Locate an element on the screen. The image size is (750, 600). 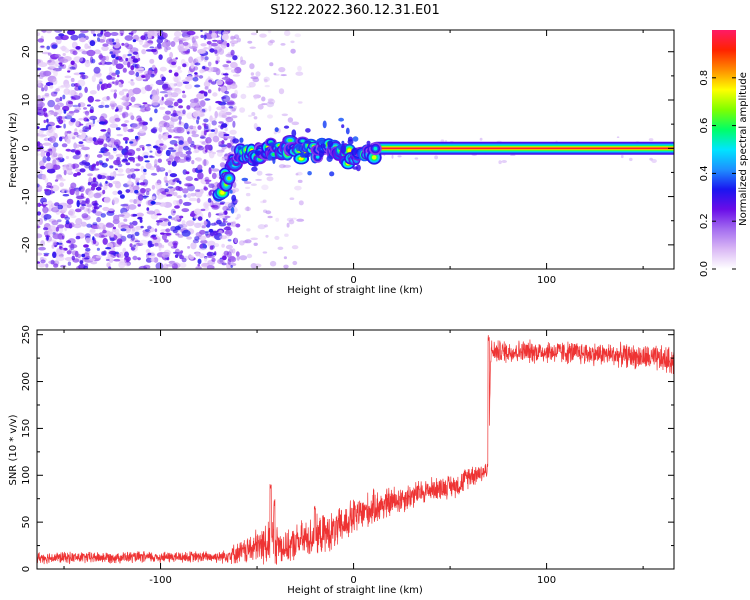
snr-y-axis-label: SNR (10 * v/v) is located at coordinates (13, 449).